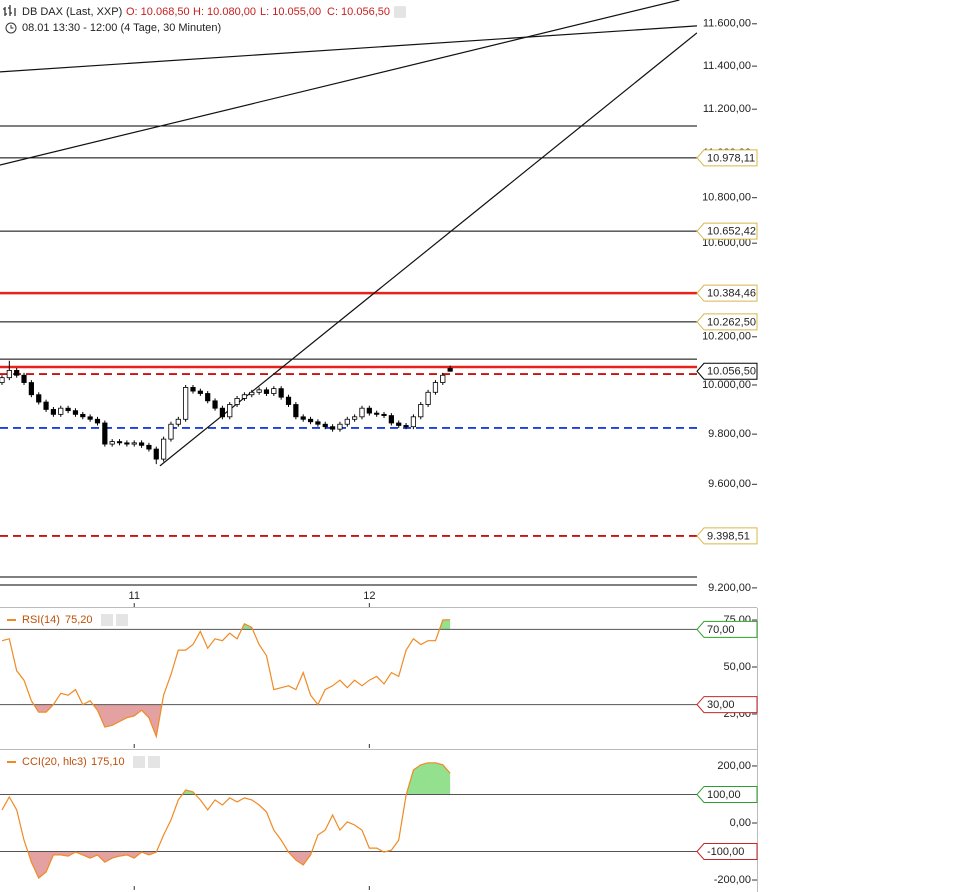 The height and width of the screenshot is (892, 958). What do you see at coordinates (727, 66) in the screenshot?
I see `y-tick-label: 11.400,00` at bounding box center [727, 66].